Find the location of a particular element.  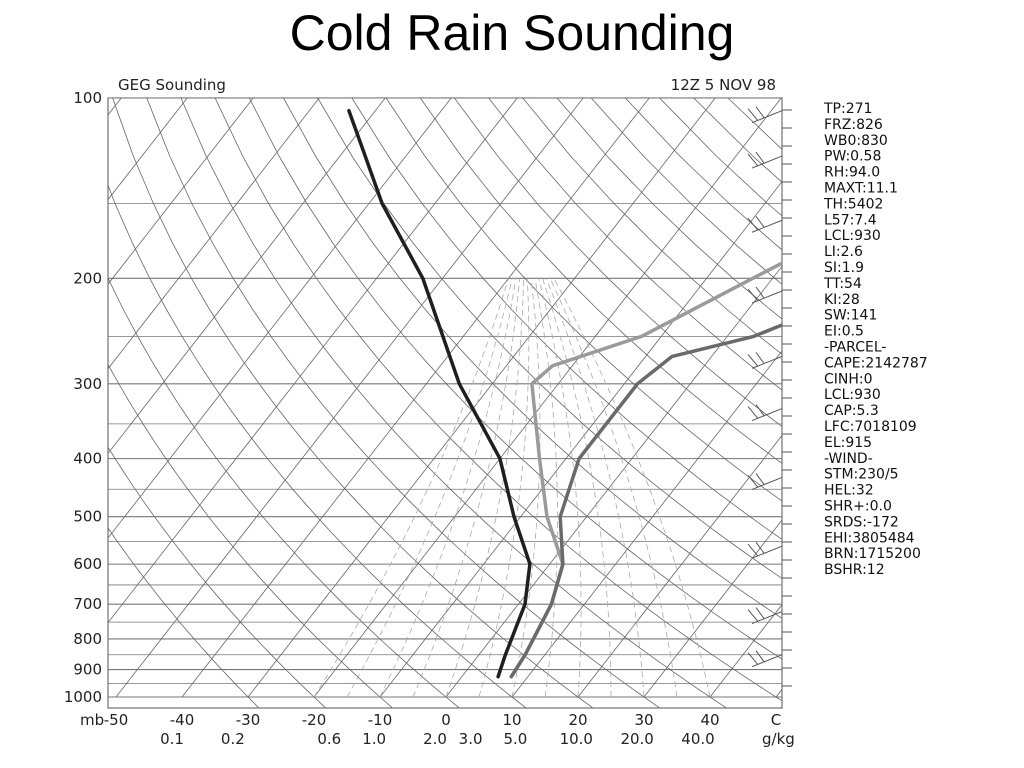

temperature-tick-label: -50 is located at coordinates (116, 720).